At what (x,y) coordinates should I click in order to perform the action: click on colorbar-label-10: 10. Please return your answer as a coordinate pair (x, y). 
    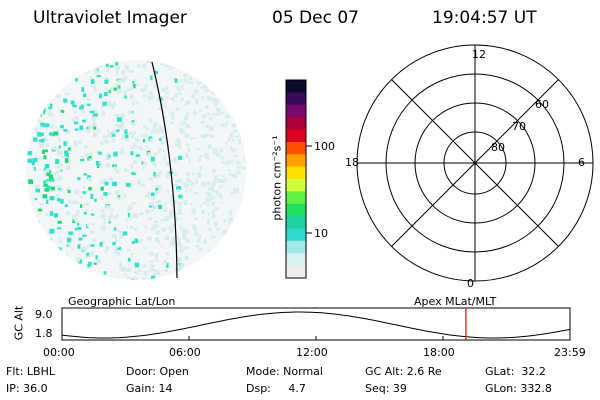
    Looking at the image, I should click on (321, 233).